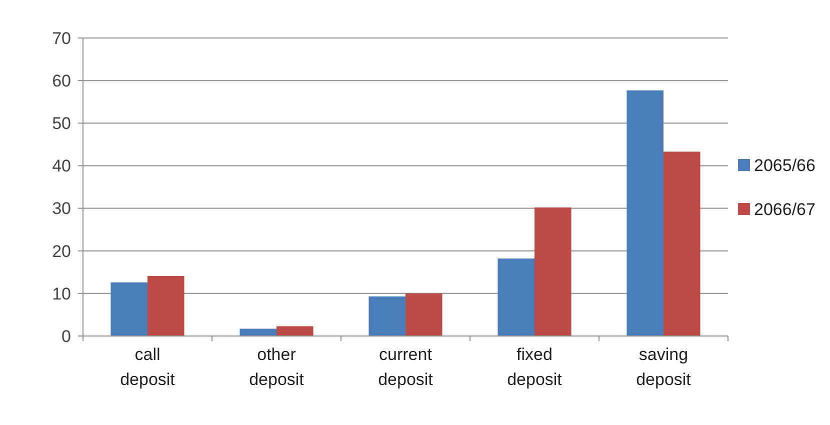 This screenshot has height=425, width=830. I want to click on y-tick-label: 60, so click(61, 81).